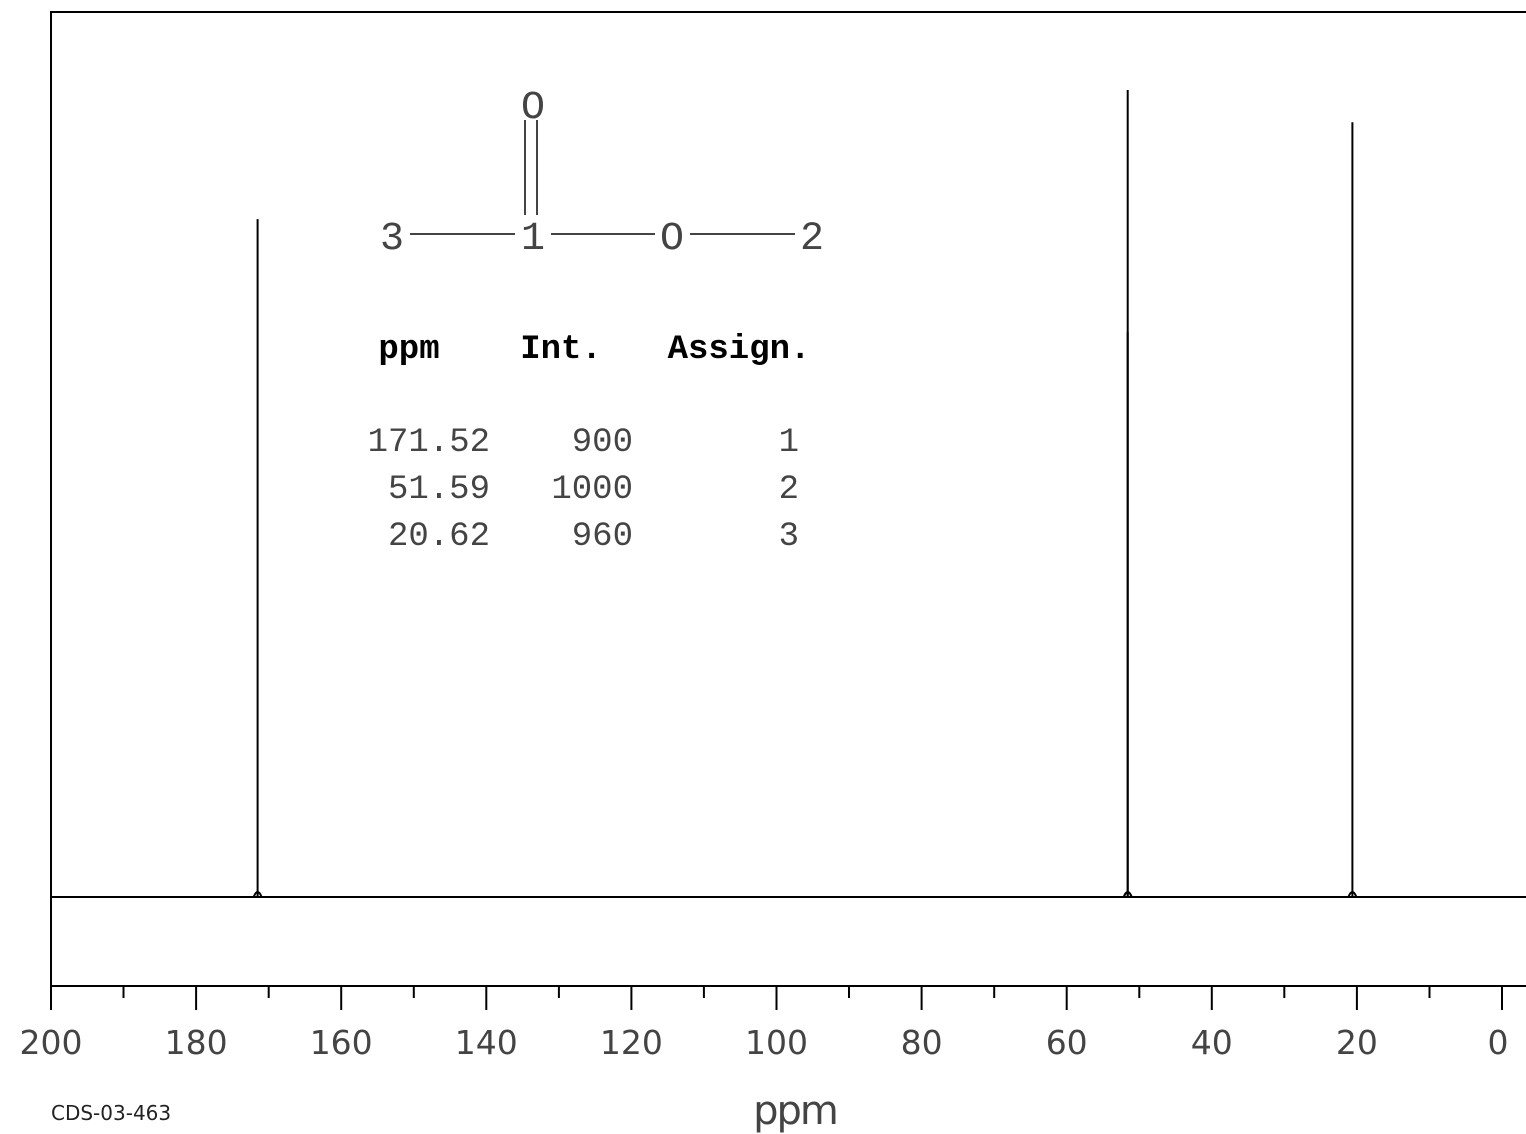 The width and height of the screenshot is (1526, 1134). What do you see at coordinates (812, 239) in the screenshot?
I see `atom-2: 2` at bounding box center [812, 239].